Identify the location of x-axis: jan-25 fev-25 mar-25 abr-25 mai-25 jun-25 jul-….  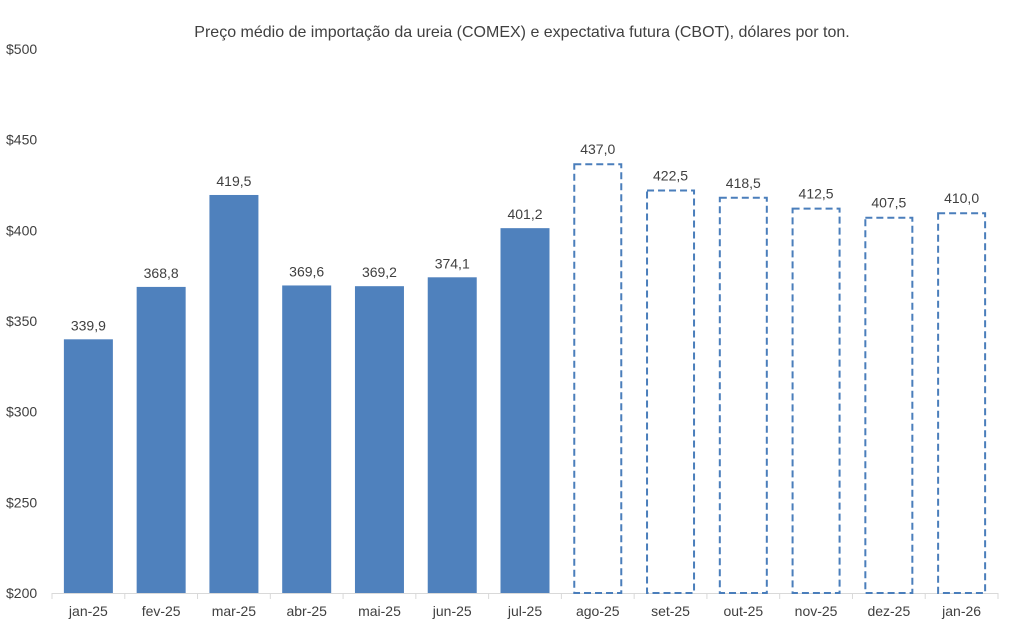
(525, 606).